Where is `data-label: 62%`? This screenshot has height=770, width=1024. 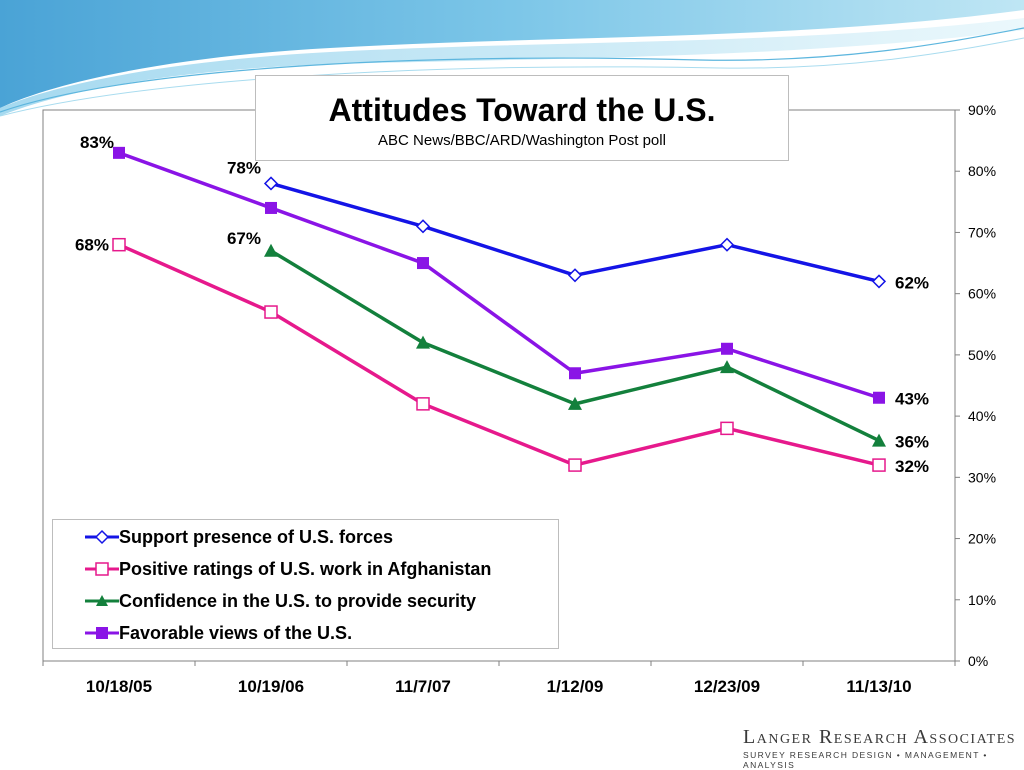 data-label: 62% is located at coordinates (912, 282).